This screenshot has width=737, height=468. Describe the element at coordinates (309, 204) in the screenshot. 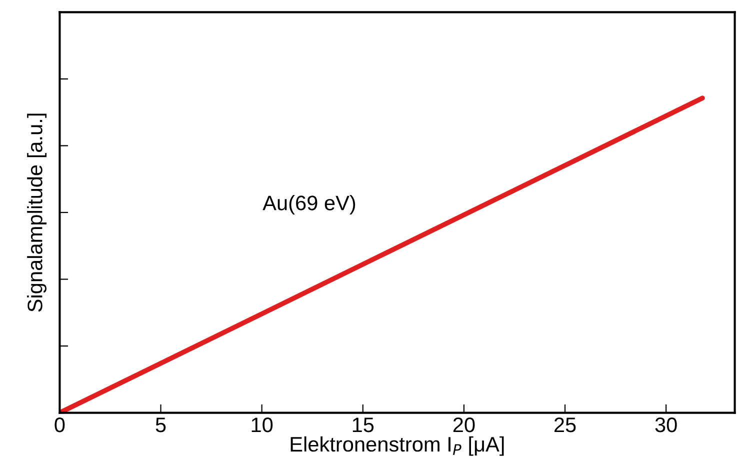

I see `annotation: Au(69 eV)` at that location.